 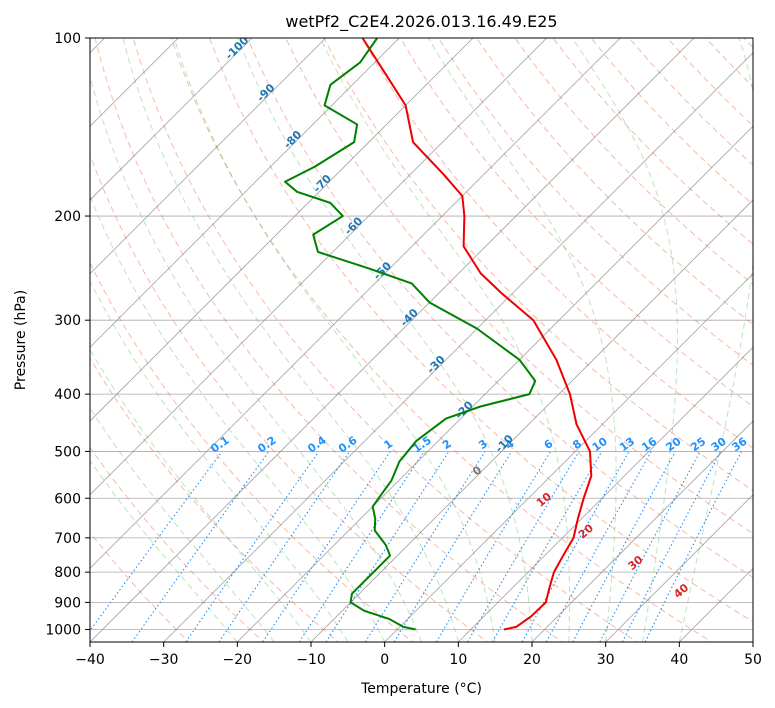 What do you see at coordinates (90, 660) in the screenshot?
I see `x-tick-label: −40` at bounding box center [90, 660].